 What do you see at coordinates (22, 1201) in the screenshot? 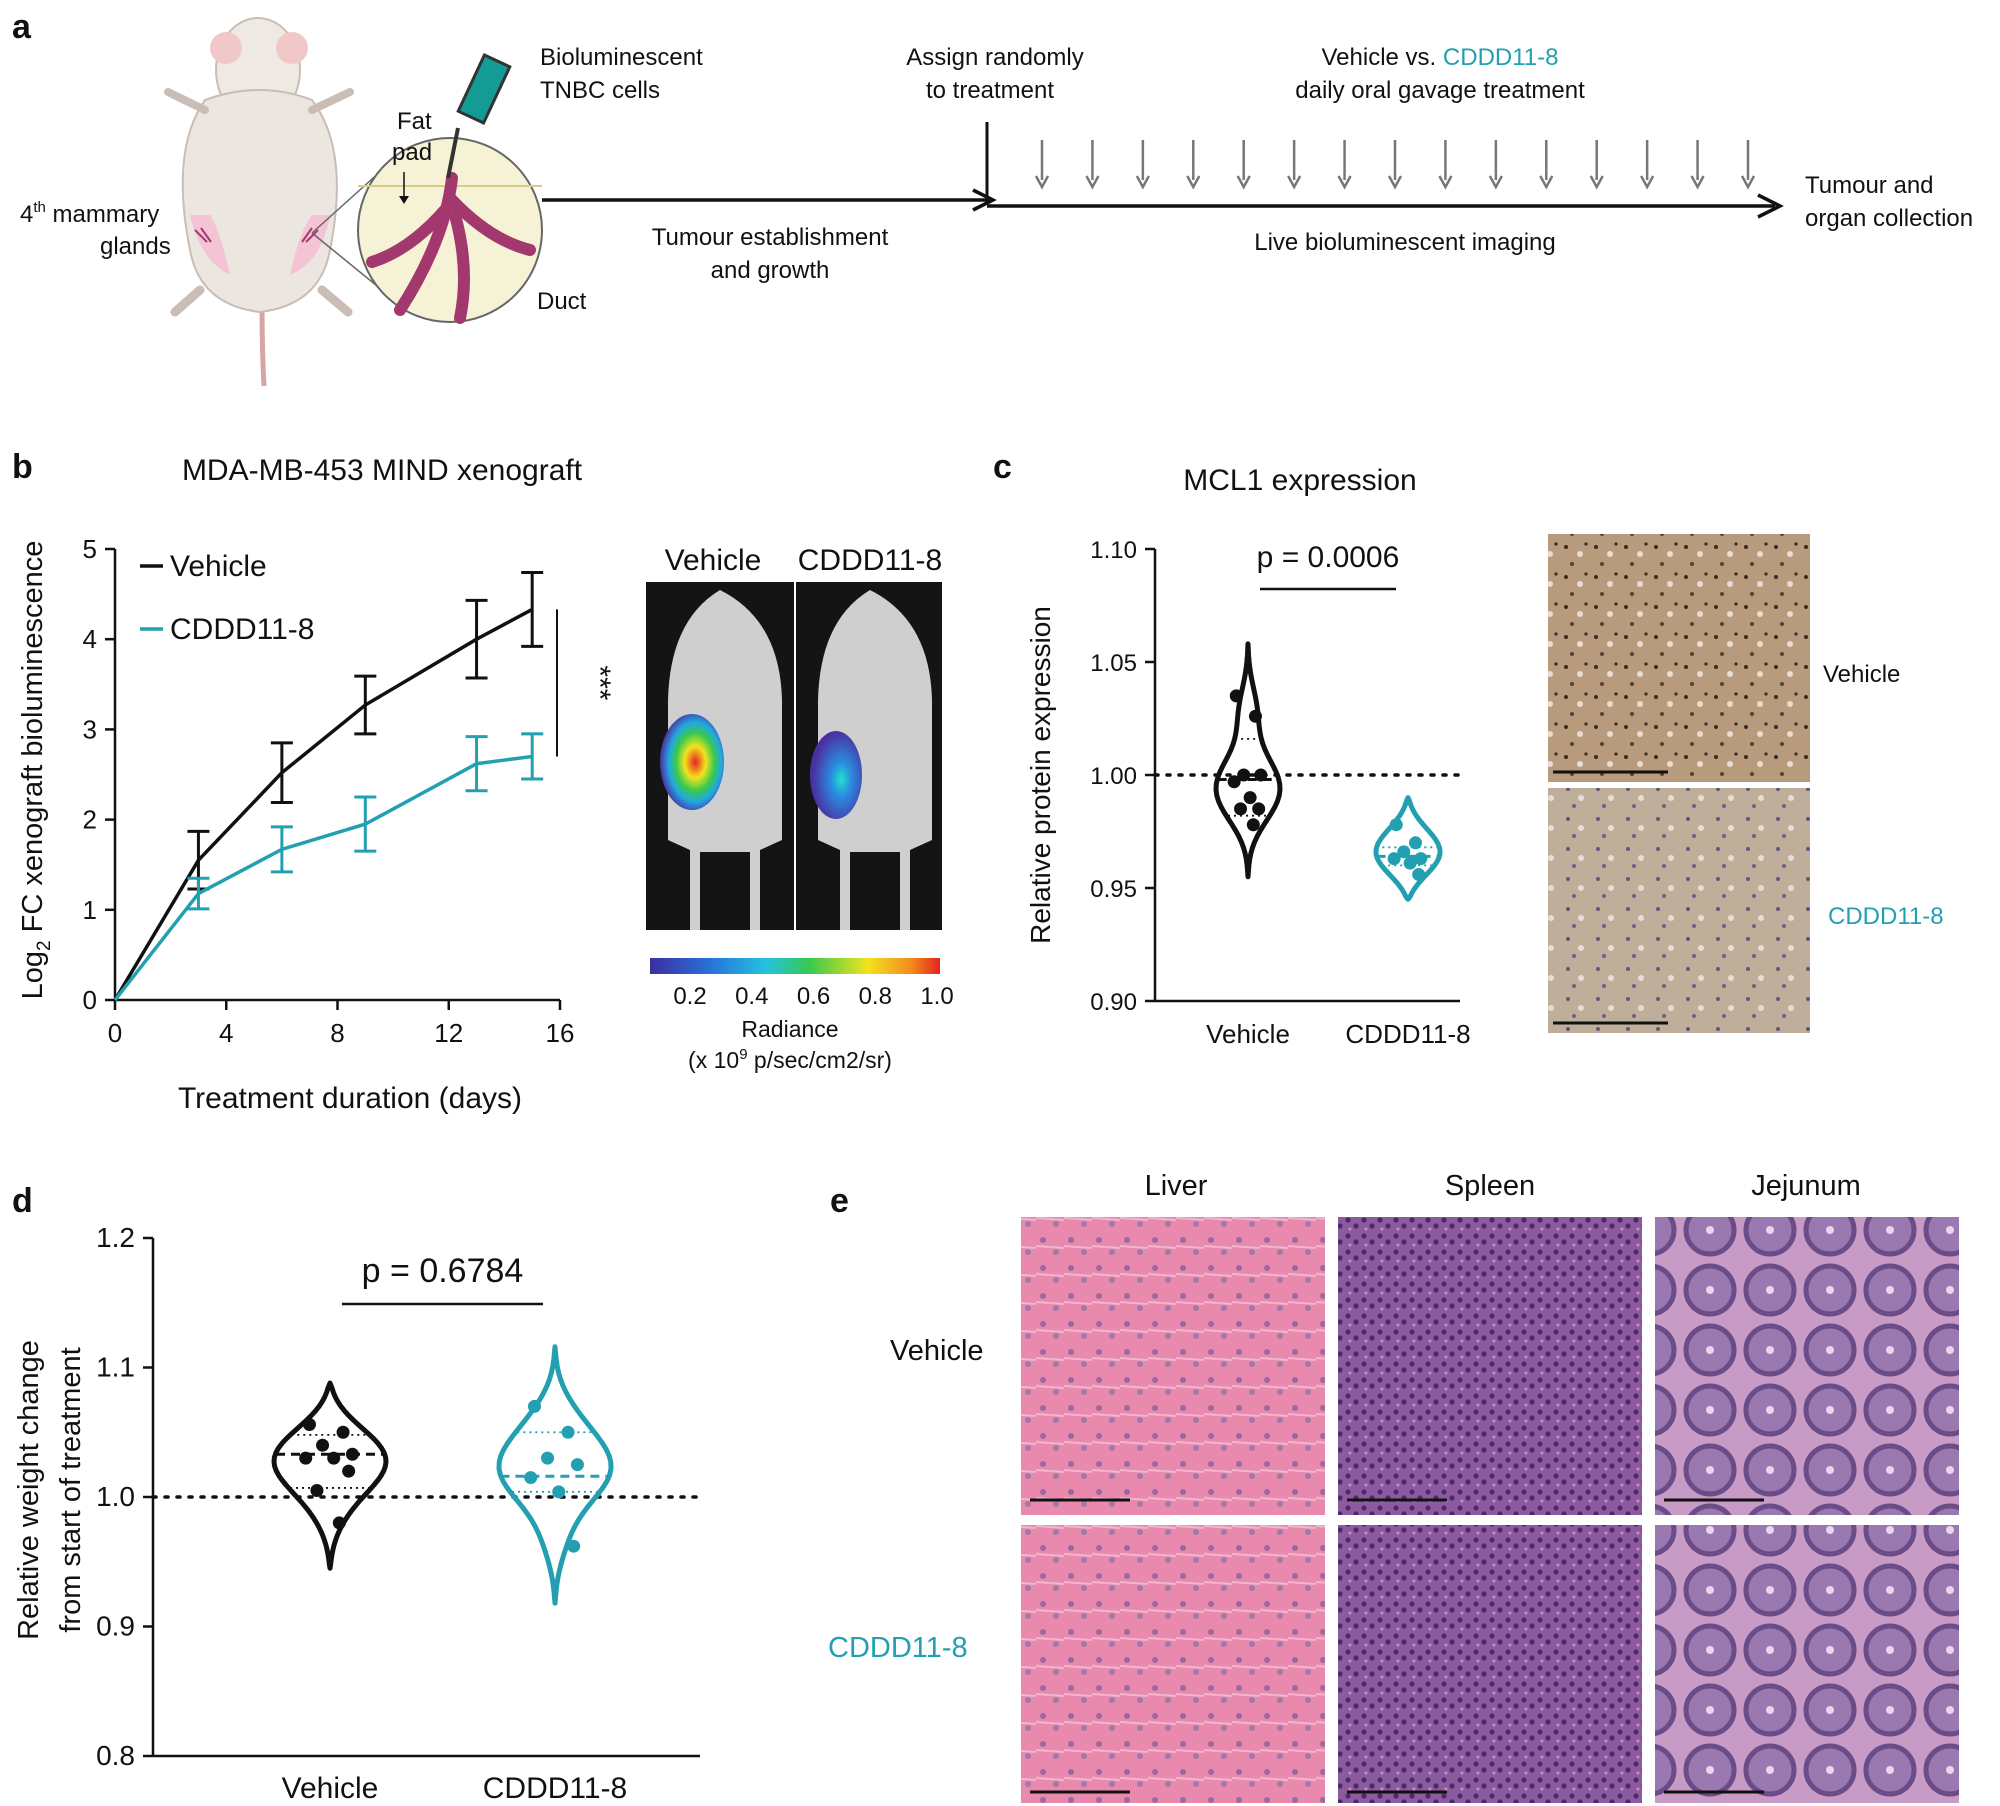
I see `panel-d-letter: d` at bounding box center [22, 1201].